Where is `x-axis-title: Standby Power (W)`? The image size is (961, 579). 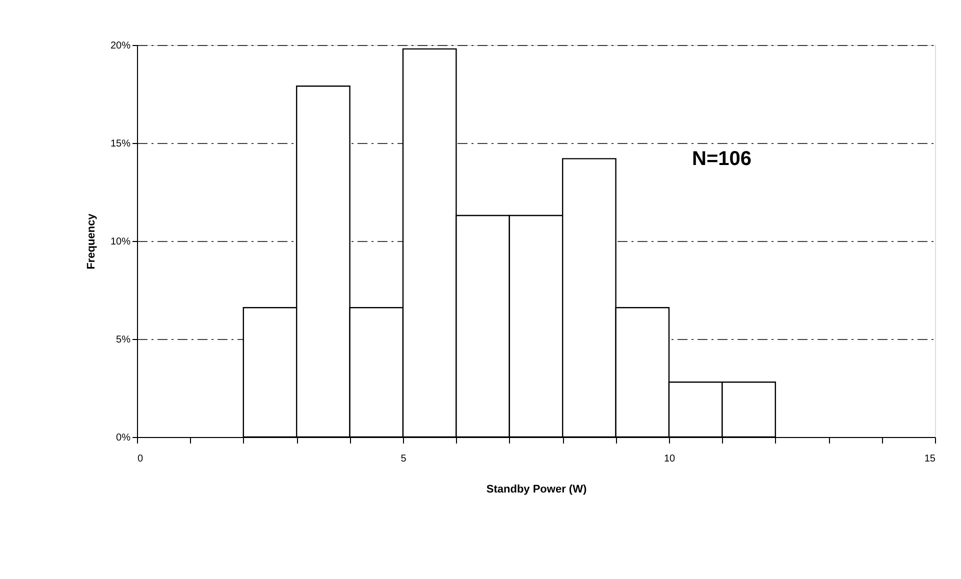 x-axis-title: Standby Power (W) is located at coordinates (536, 490).